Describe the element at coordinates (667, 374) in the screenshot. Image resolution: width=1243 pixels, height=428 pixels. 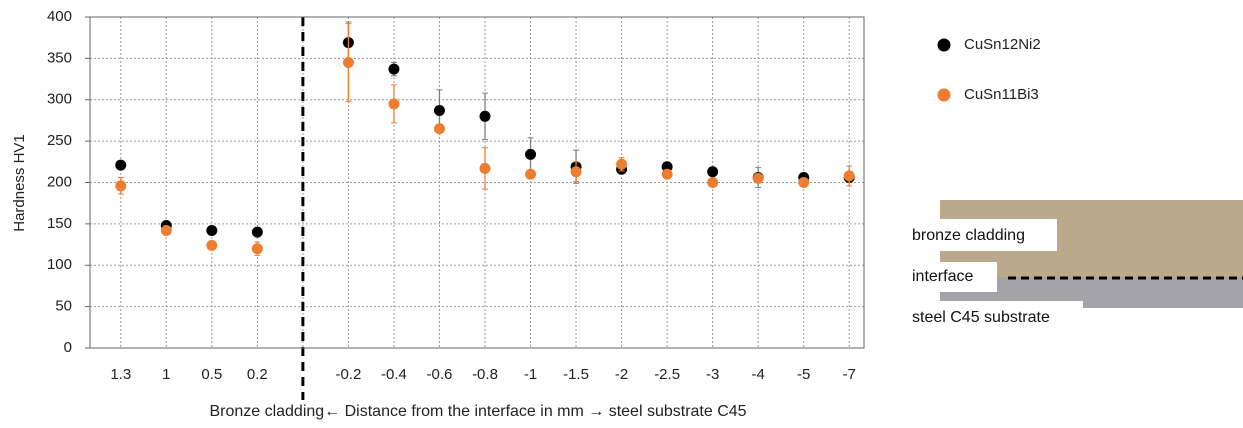
I see `x-tick-label: -2.5` at that location.